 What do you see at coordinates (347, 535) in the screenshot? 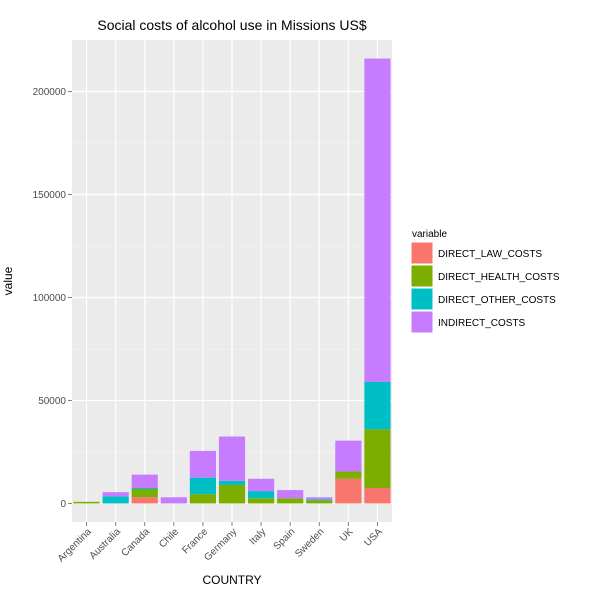
I see `x-tick-label: UK` at bounding box center [347, 535].